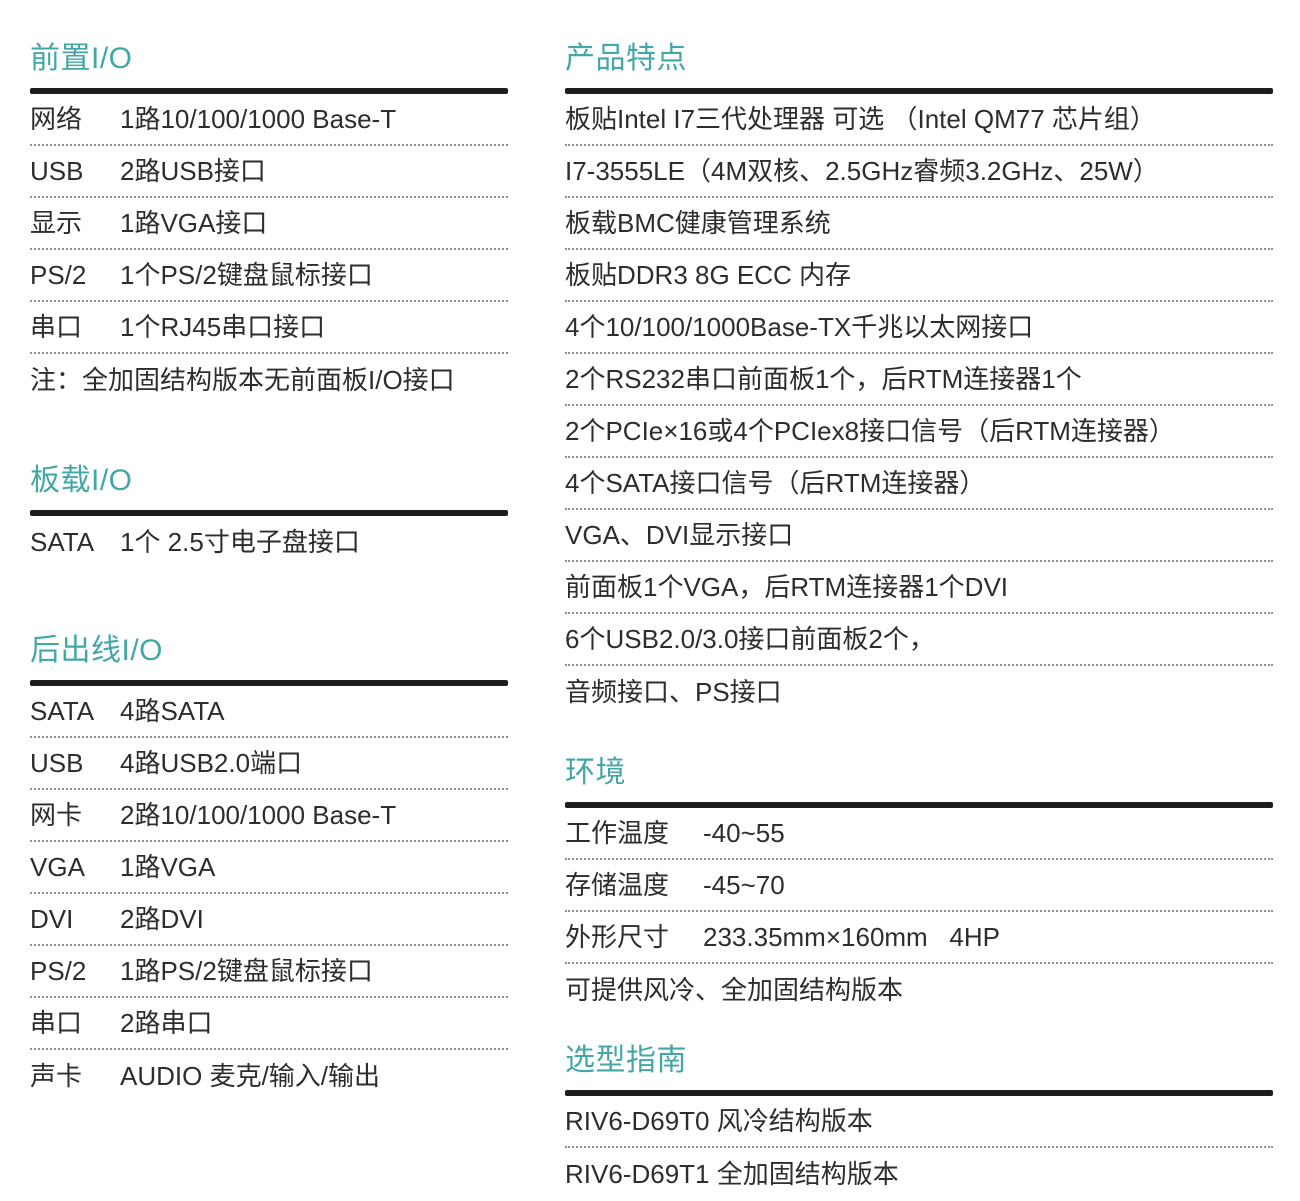  What do you see at coordinates (269, 172) in the screenshot?
I see `spec-row: USB 2路USB接口` at bounding box center [269, 172].